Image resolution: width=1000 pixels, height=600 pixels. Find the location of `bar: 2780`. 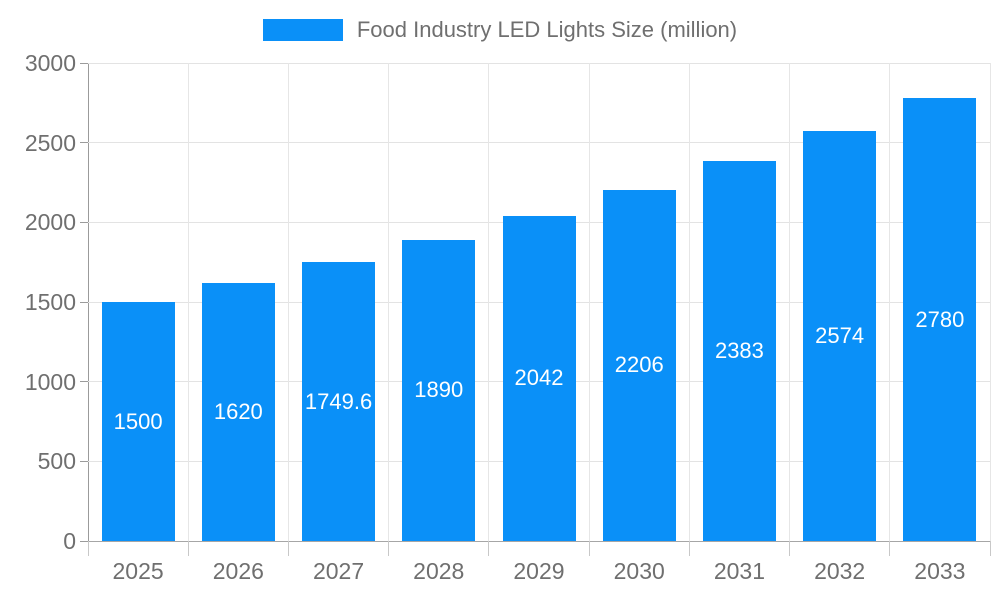

bar: 2780 is located at coordinates (940, 319).